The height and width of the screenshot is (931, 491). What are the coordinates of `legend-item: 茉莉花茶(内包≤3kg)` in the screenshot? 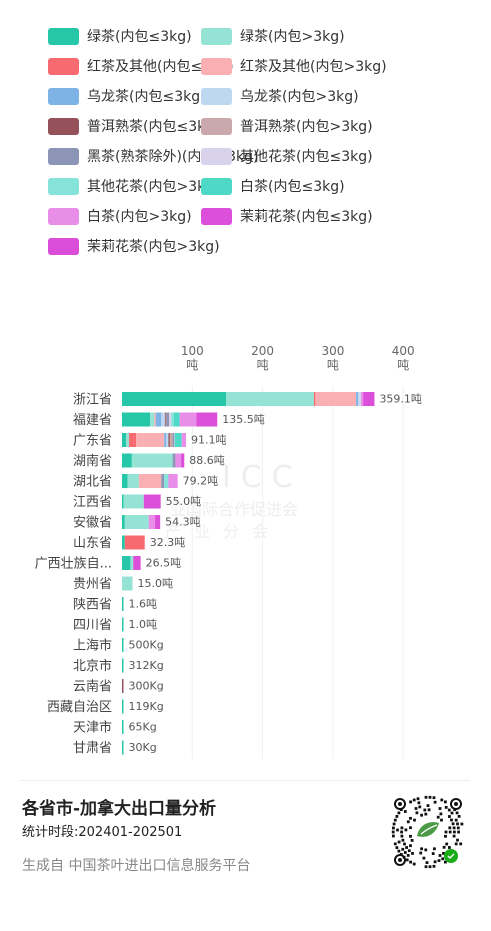 It's located at (287, 216).